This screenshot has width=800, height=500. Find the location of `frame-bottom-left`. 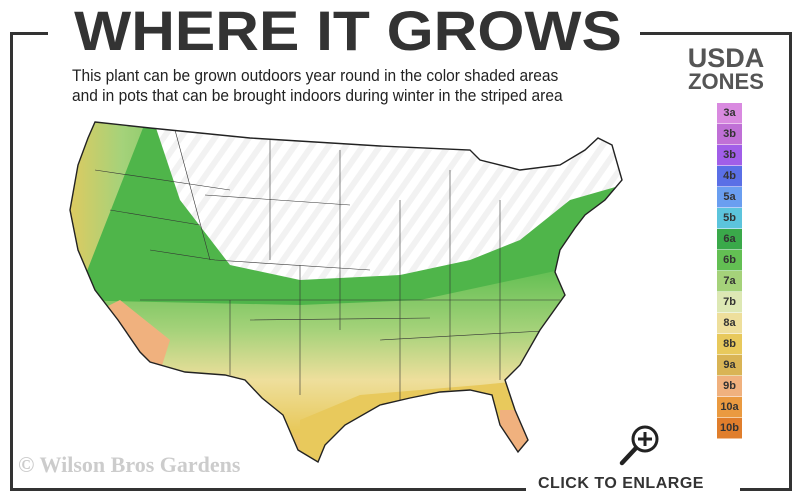

frame-bottom-left is located at coordinates (268, 489).